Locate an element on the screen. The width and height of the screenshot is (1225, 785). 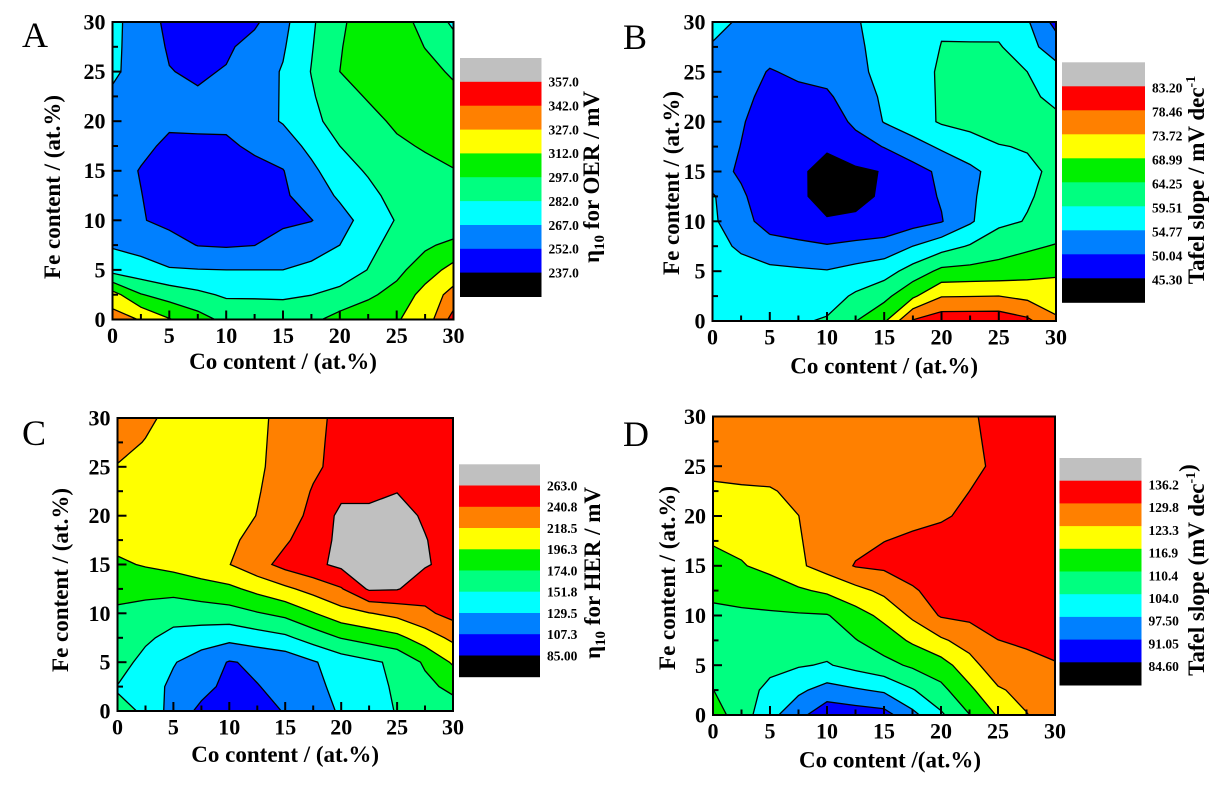
svg-text: 174.0 is located at coordinates (562, 570).